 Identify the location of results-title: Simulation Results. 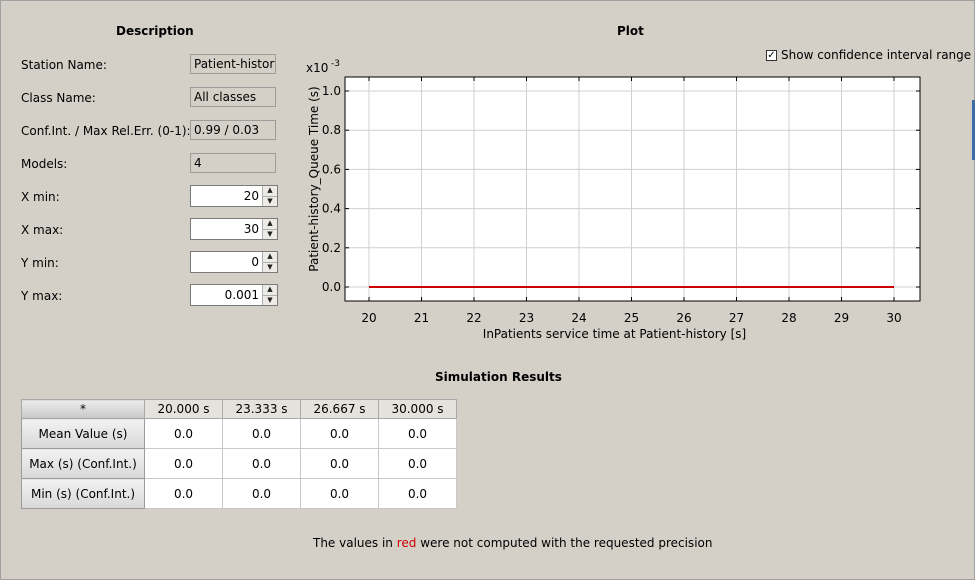
(498, 377).